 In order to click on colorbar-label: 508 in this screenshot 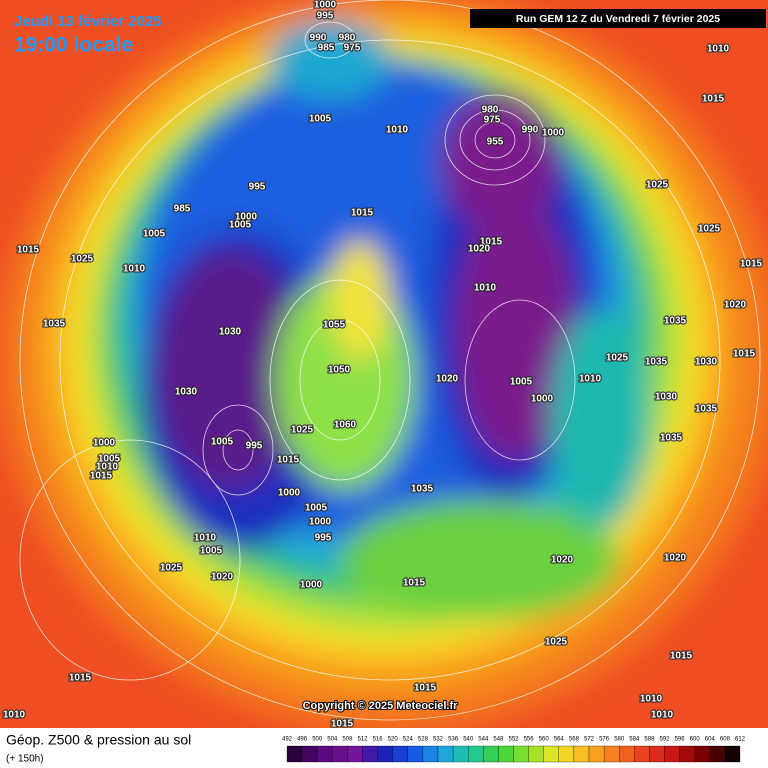, I will do `click(347, 740)`.